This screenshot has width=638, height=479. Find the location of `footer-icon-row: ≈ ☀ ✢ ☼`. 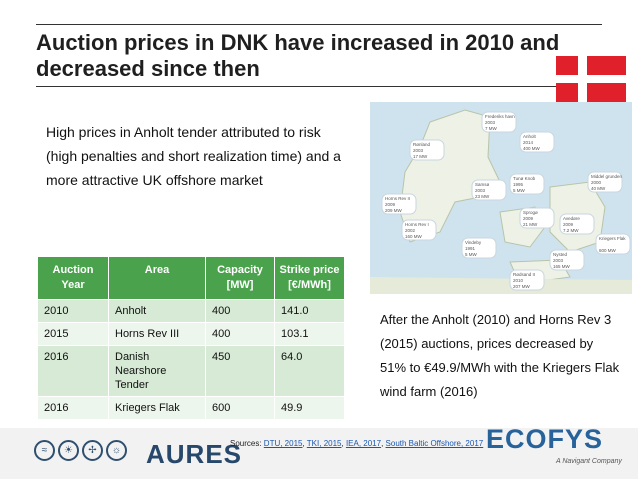

footer-icon-row: ≈ ☀ ✢ ☼ is located at coordinates (82, 450).